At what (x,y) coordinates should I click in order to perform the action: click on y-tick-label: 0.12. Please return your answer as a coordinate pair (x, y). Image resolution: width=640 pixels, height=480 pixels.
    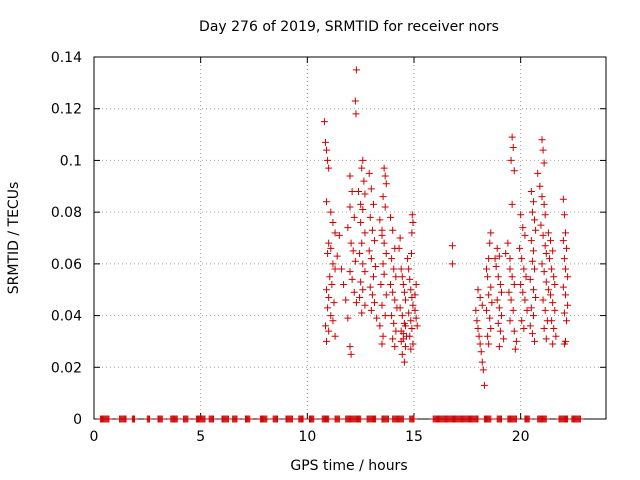
    Looking at the image, I should click on (66, 110).